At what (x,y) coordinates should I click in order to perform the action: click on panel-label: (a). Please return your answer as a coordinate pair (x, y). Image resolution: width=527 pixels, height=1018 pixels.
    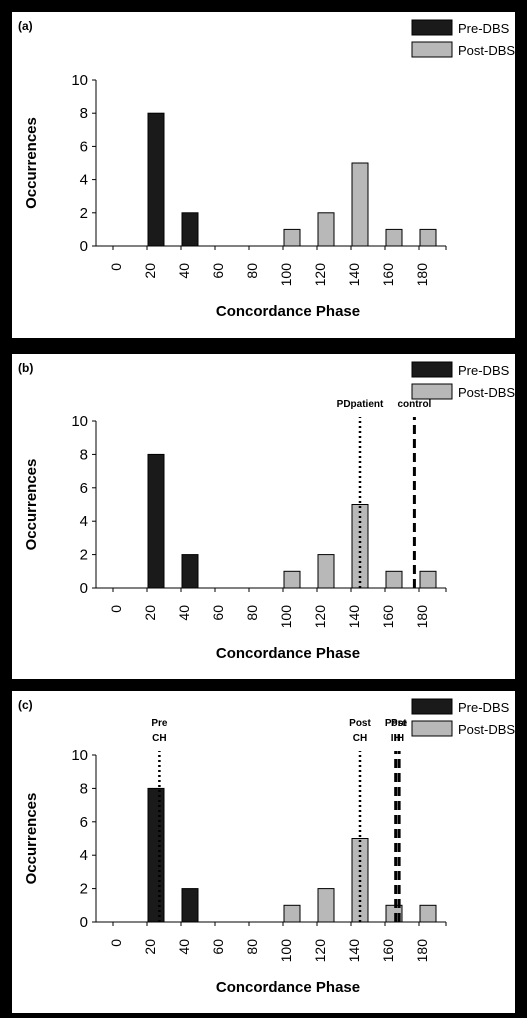
    Looking at the image, I should click on (25, 26).